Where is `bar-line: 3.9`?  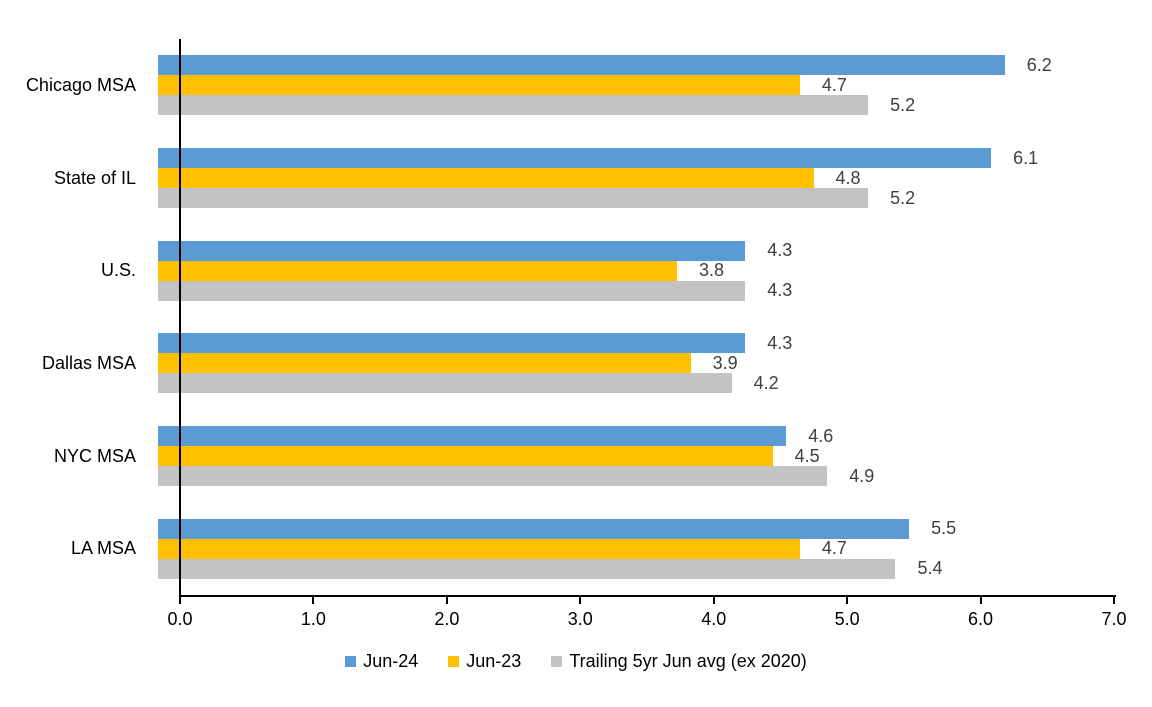
bar-line: 3.9 is located at coordinates (636, 363).